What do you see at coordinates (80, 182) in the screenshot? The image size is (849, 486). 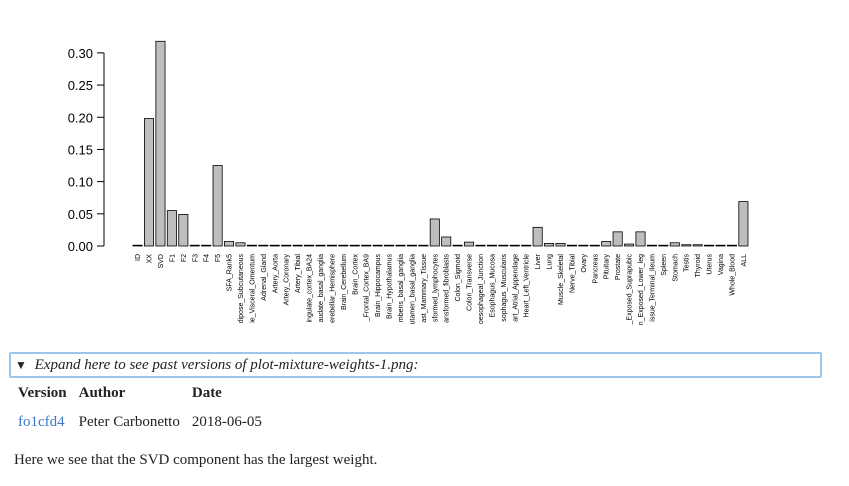 I see `y-tick-label: 0.10` at bounding box center [80, 182].